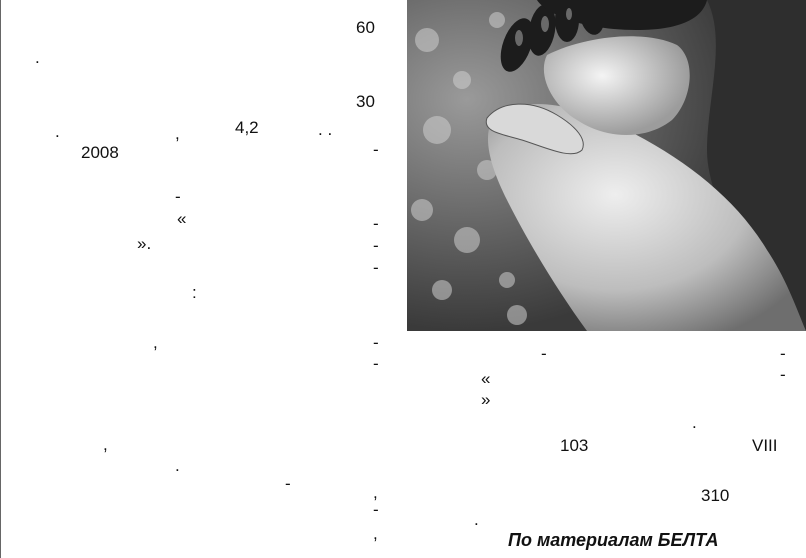 The width and height of the screenshot is (806, 558). What do you see at coordinates (715, 495) in the screenshot?
I see `number-310: 310` at bounding box center [715, 495].